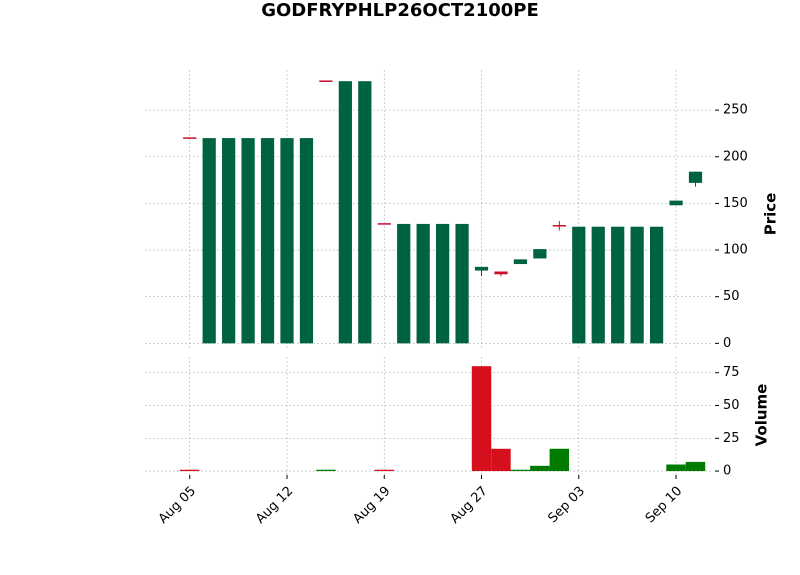 The width and height of the screenshot is (800, 575). Describe the element at coordinates (664, 505) in the screenshot. I see `x-tick-label: Sep 10` at that location.